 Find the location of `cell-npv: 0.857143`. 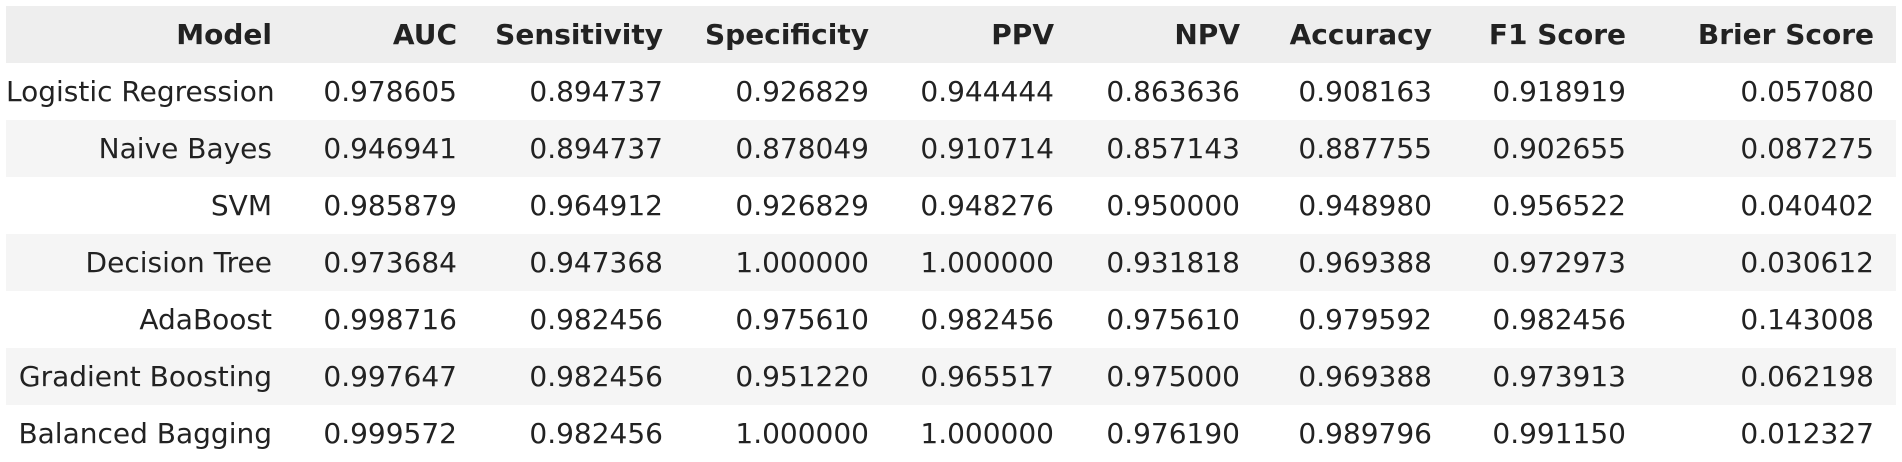

cell-npv: 0.857143 is located at coordinates (1169, 148).